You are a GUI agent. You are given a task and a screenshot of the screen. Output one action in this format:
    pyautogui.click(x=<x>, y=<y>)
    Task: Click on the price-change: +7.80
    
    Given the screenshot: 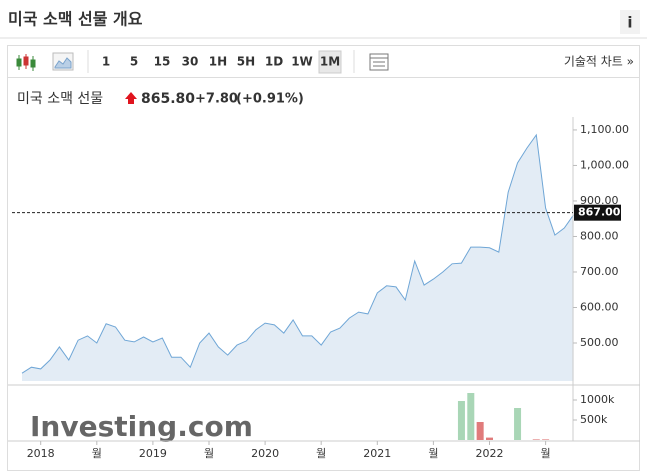 What is the action you would take?
    pyautogui.click(x=216, y=99)
    